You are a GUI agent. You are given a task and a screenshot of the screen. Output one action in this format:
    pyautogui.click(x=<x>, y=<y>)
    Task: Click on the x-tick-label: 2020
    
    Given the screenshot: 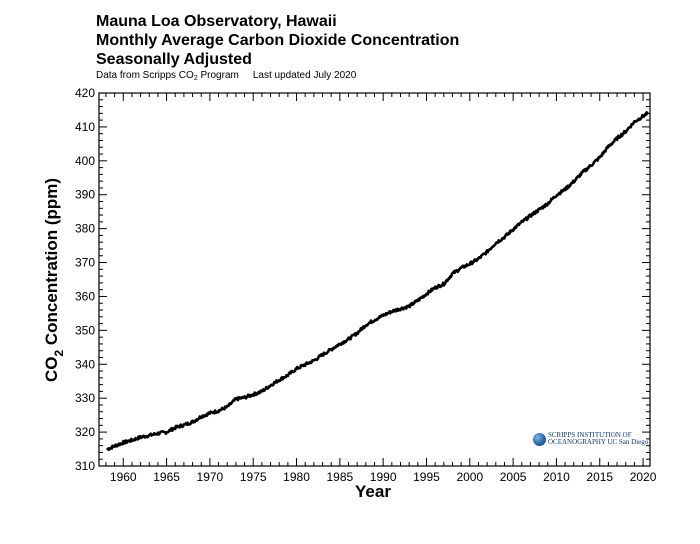 What is the action you would take?
    pyautogui.click(x=643, y=477)
    